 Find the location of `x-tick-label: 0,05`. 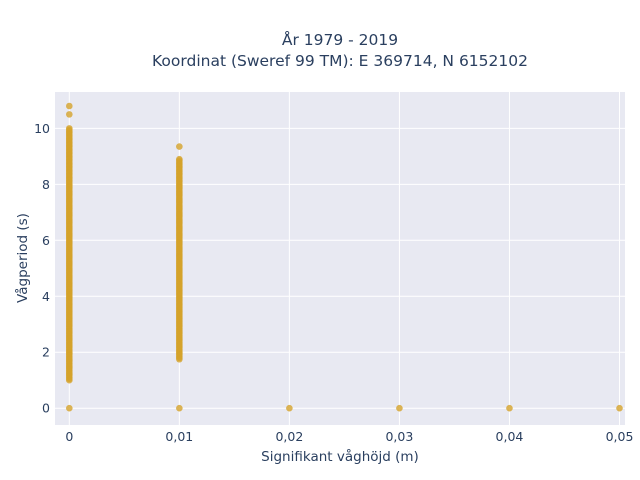

x-tick-label: 0,05 is located at coordinates (620, 436).